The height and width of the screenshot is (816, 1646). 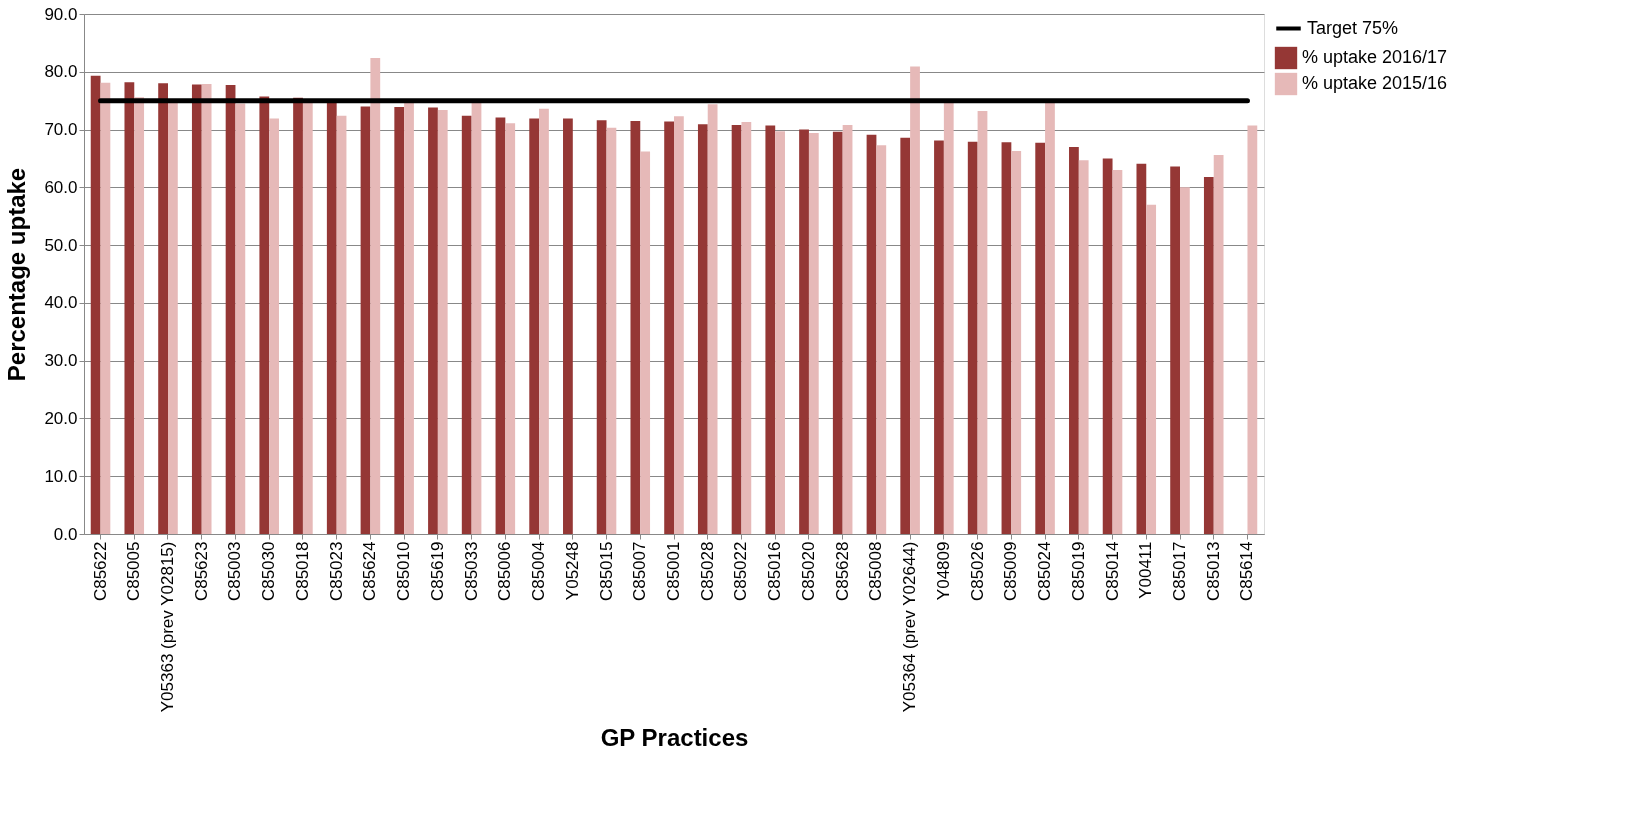 I want to click on x-tick-label: Y04809, so click(x=943, y=571).